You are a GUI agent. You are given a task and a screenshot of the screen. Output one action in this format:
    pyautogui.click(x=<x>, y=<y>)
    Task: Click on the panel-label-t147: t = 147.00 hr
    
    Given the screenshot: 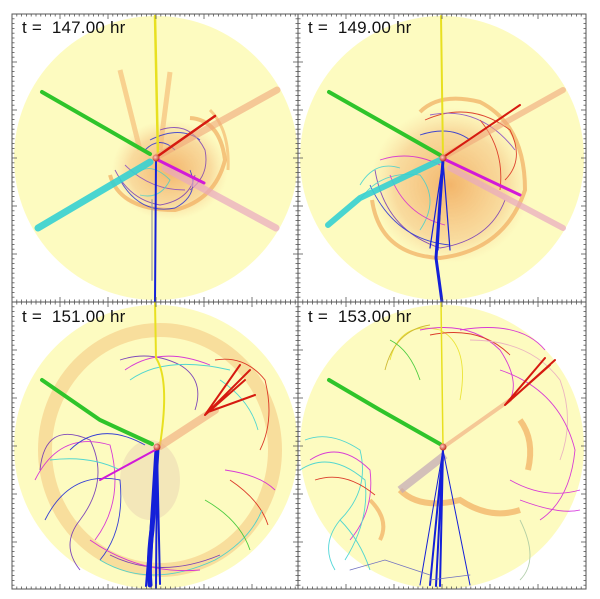 What is the action you would take?
    pyautogui.click(x=74, y=27)
    